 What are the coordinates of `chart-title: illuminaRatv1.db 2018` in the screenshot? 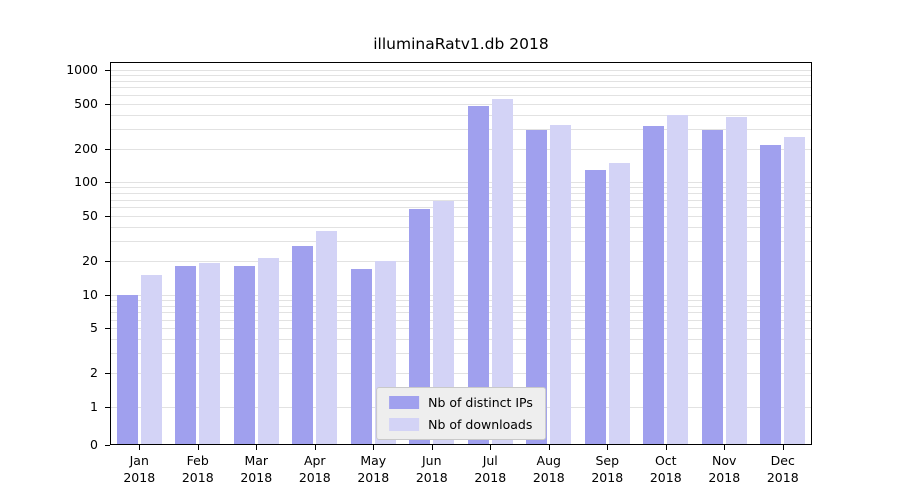 It's located at (461, 44).